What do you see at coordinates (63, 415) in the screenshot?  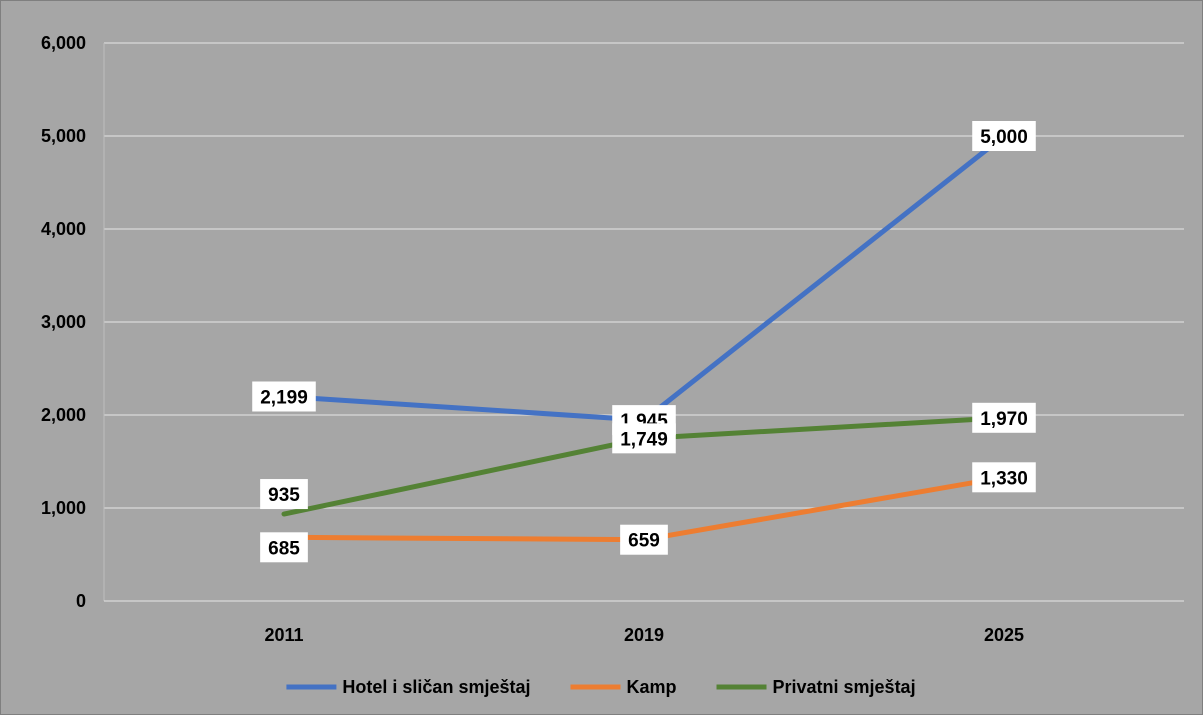 I see `y-tick-label: 2,000` at bounding box center [63, 415].